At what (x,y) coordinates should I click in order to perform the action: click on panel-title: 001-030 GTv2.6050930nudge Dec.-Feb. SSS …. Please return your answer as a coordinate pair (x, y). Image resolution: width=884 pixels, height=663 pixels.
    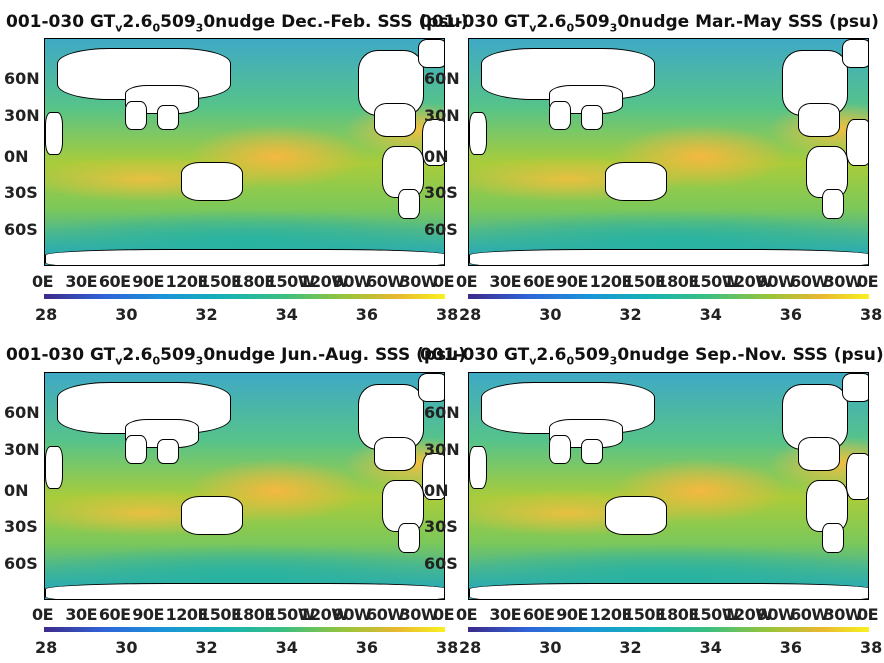
    Looking at the image, I should click on (237, 23).